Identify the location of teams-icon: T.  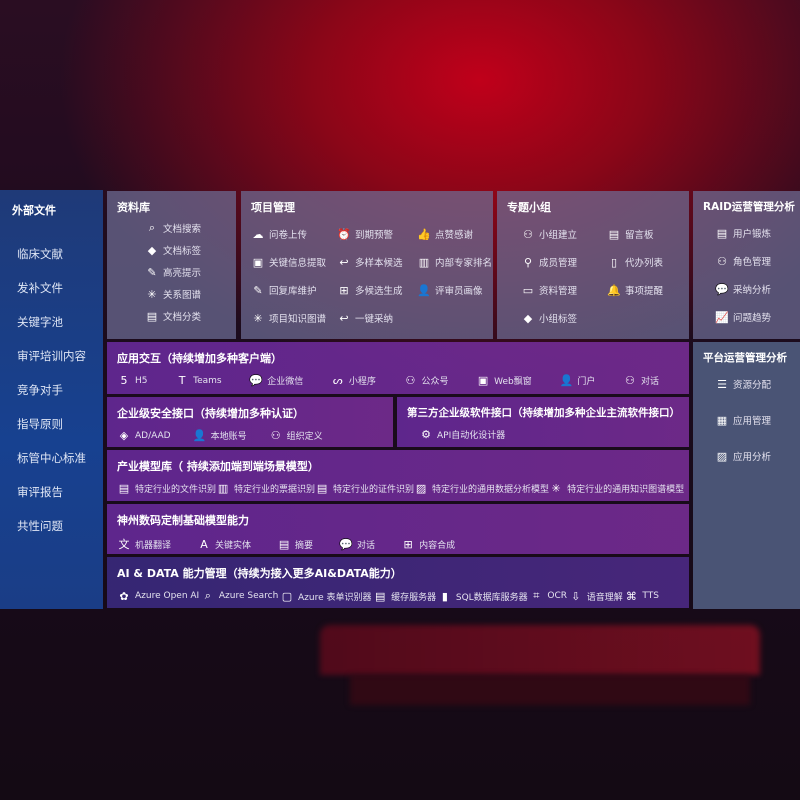
(182, 380).